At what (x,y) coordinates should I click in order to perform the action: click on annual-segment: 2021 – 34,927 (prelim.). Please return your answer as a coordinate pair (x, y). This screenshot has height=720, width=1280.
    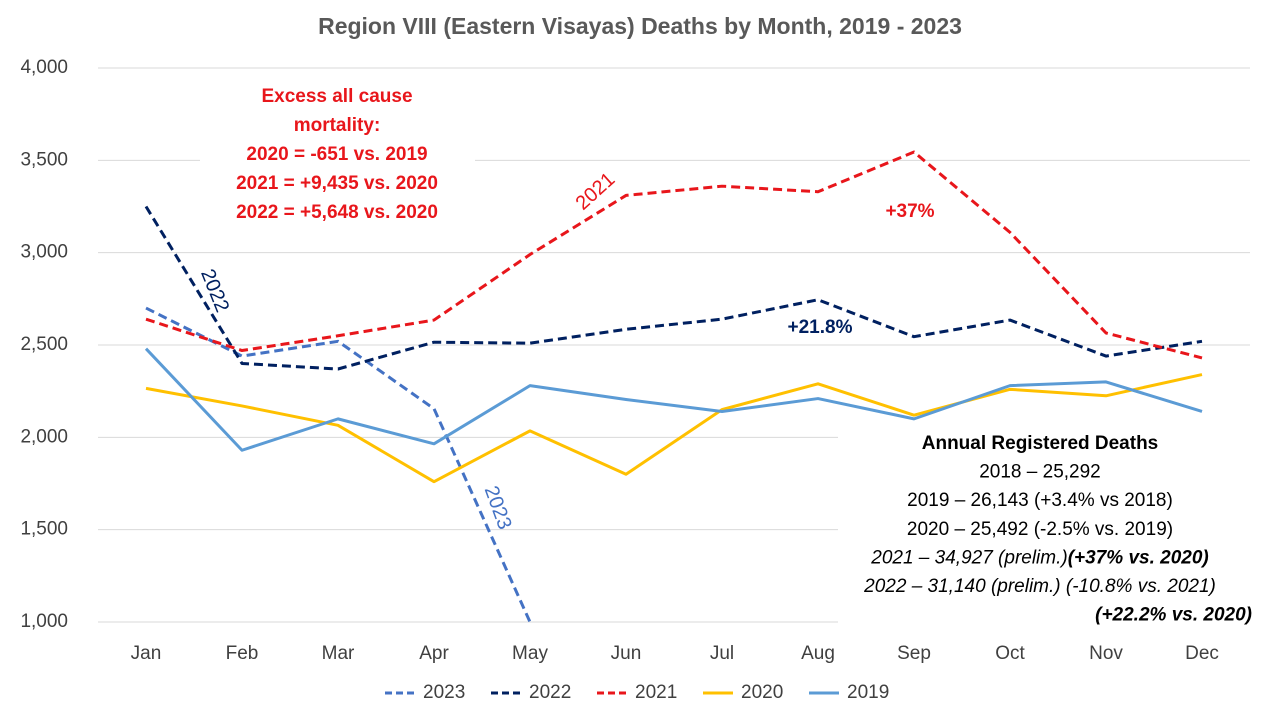
    Looking at the image, I should click on (968, 557).